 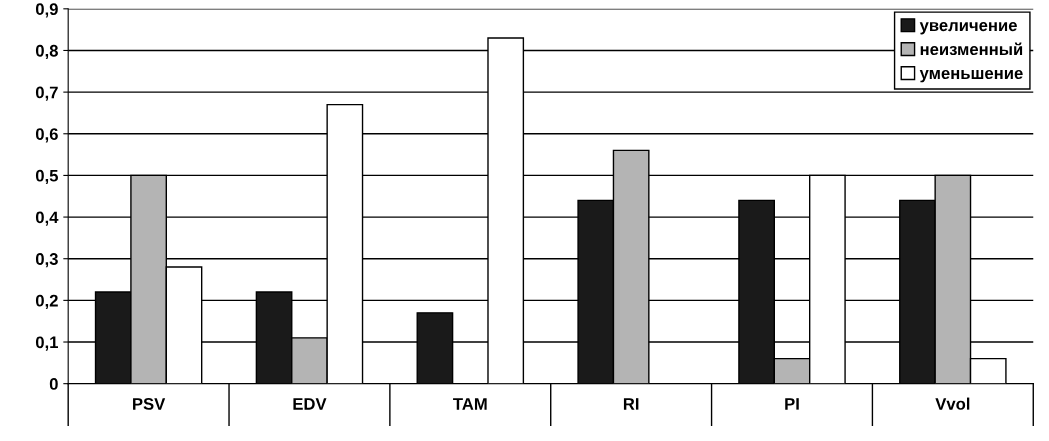 What do you see at coordinates (968, 28) in the screenshot?
I see `legend-label: увеличение` at bounding box center [968, 28].